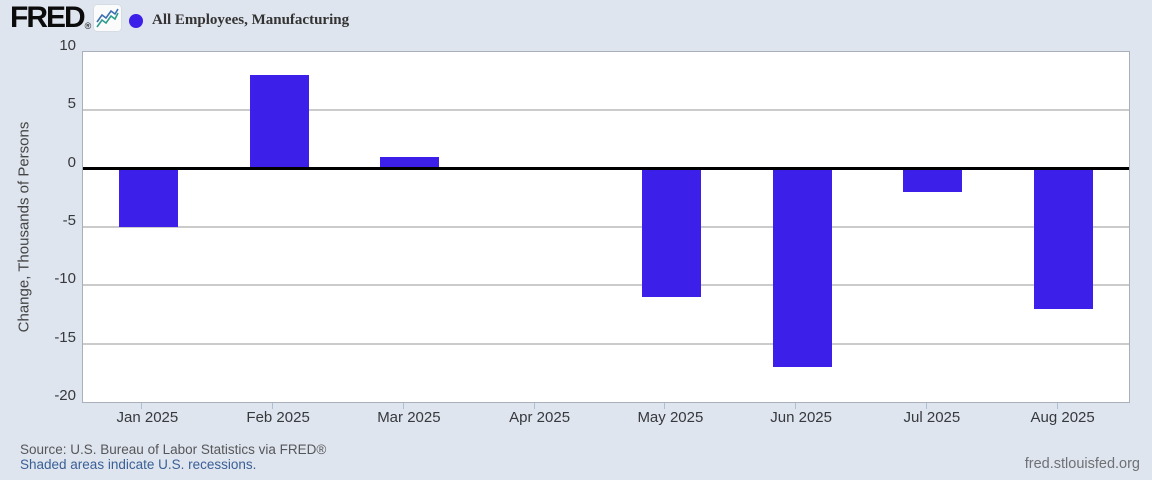 This screenshot has height=480, width=1152. I want to click on bar-jan-2025, so click(148, 197).